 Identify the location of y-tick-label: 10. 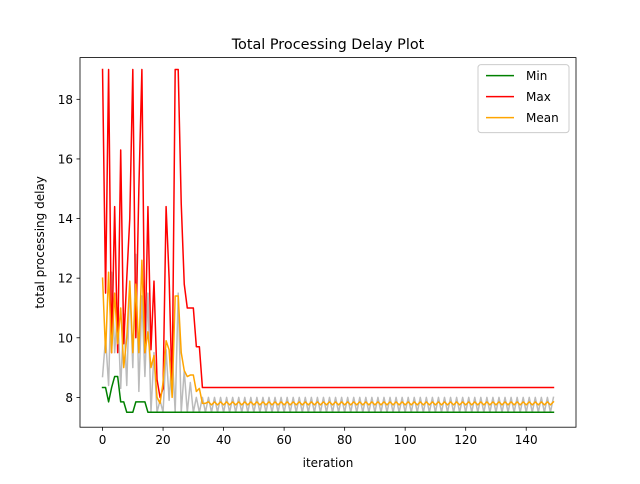
(65, 338).